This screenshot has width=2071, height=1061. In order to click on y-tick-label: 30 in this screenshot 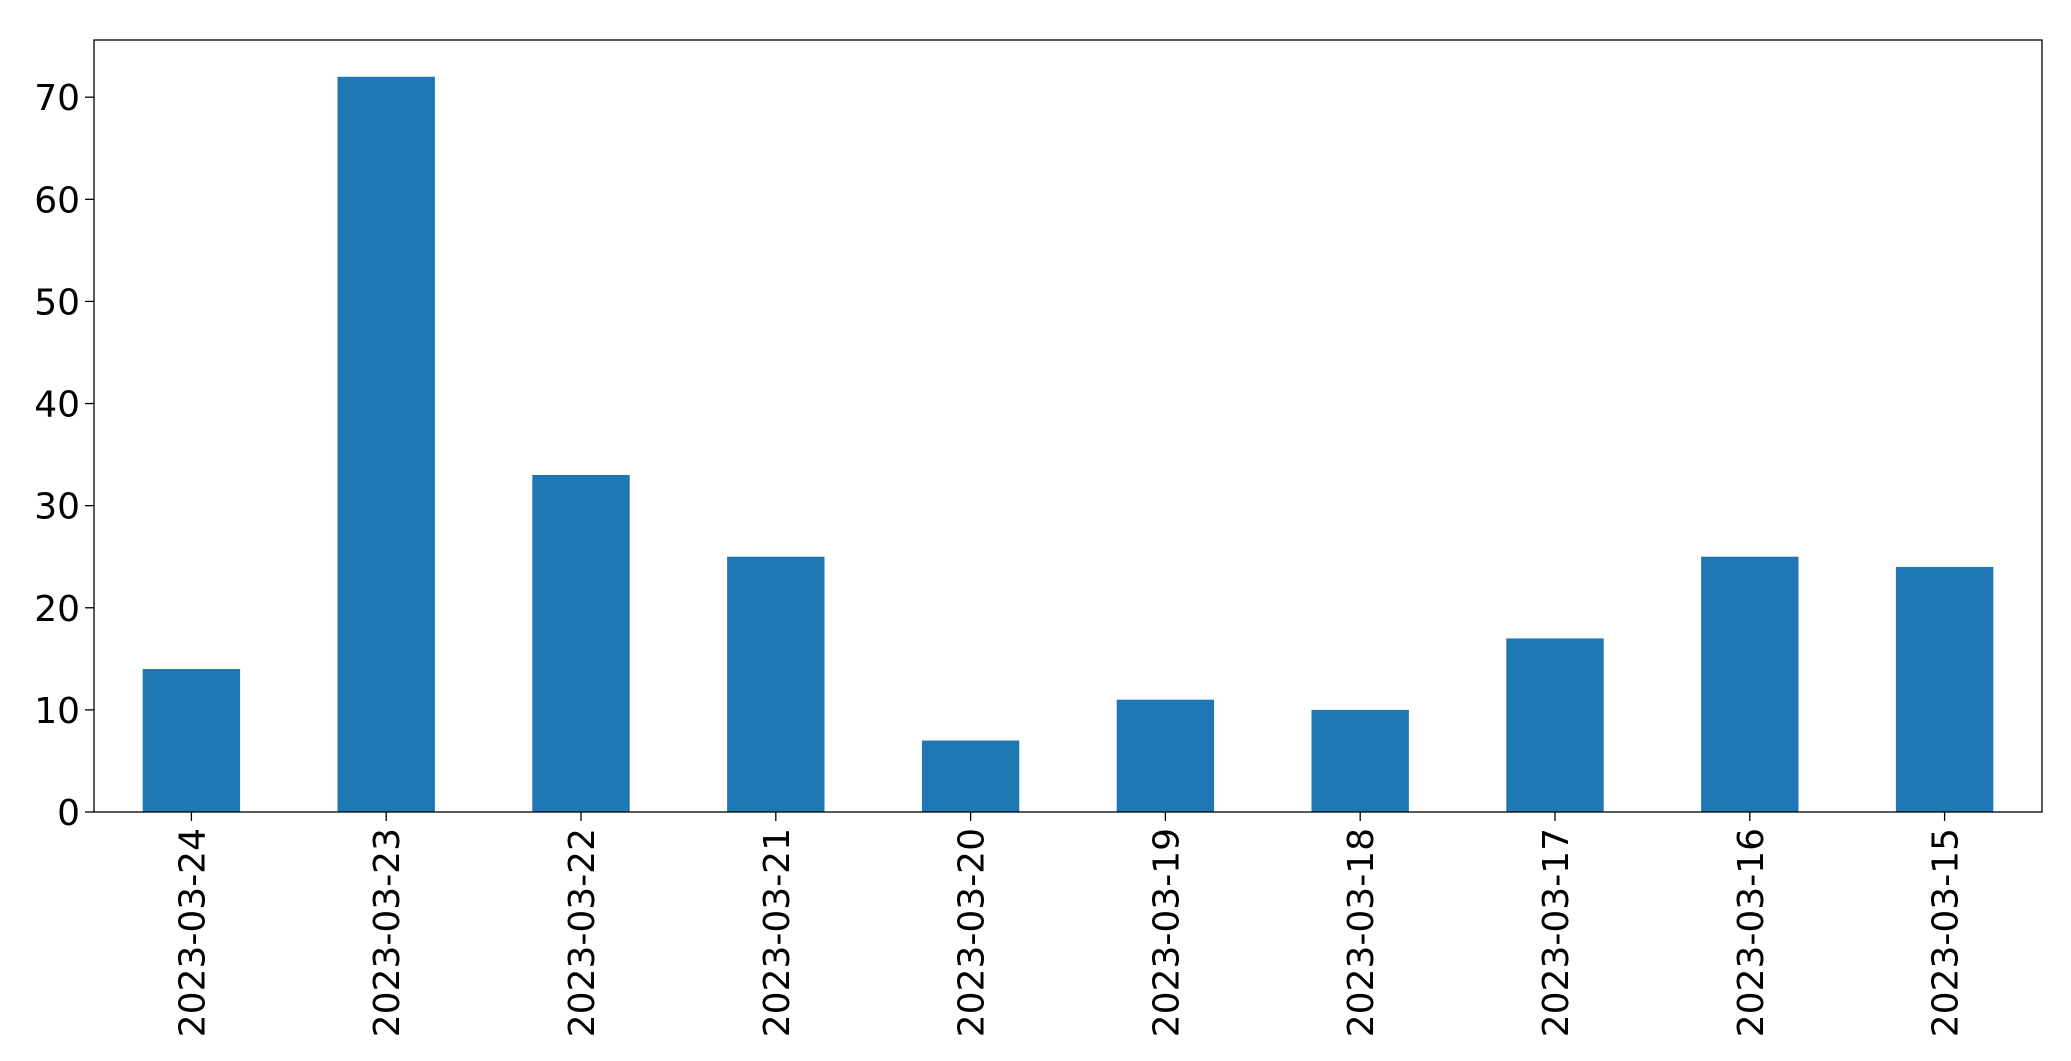, I will do `click(57, 507)`.